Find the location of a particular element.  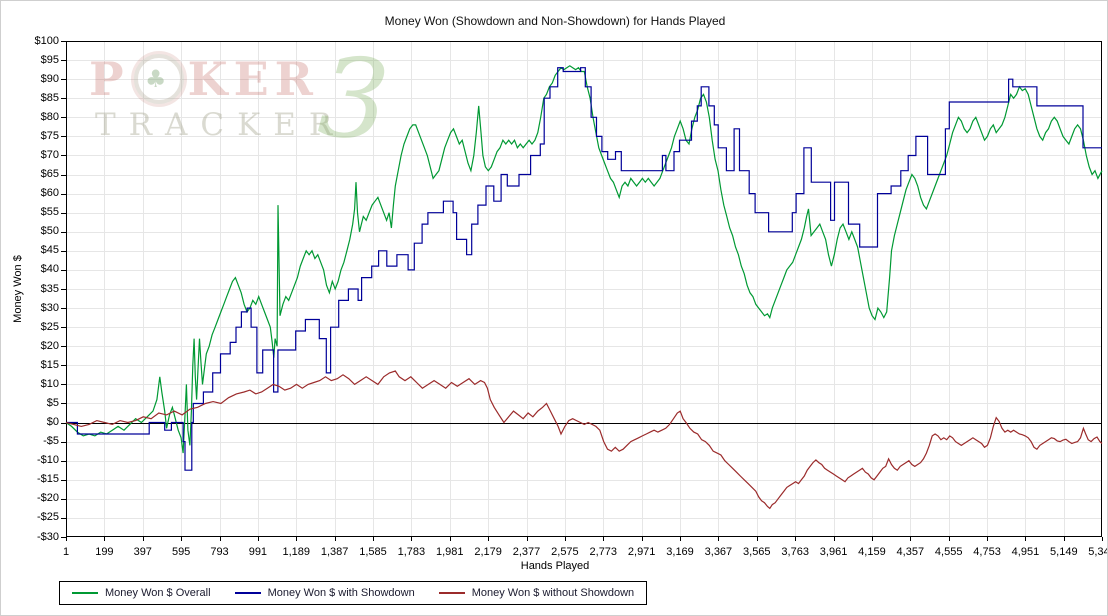

y-tick-label: $15 is located at coordinates (49, 364).